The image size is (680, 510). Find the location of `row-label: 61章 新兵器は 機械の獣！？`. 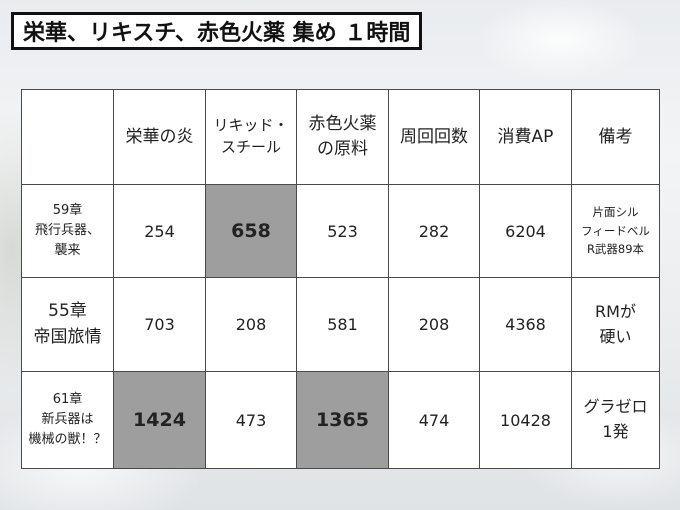

row-label: 61章 新兵器は 機械の獣！？ is located at coordinates (67, 420).